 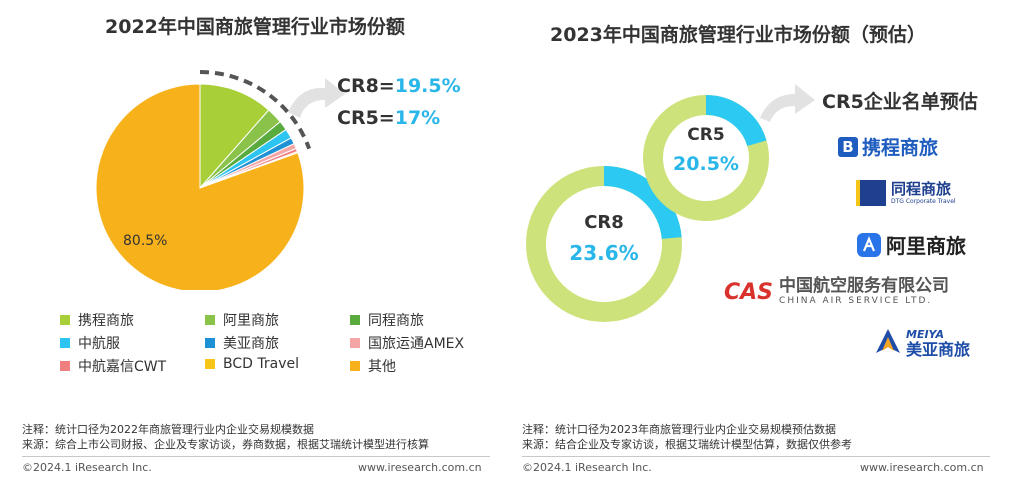 What do you see at coordinates (642, 203) in the screenshot?
I see `cr8-ring-value` at bounding box center [642, 203].